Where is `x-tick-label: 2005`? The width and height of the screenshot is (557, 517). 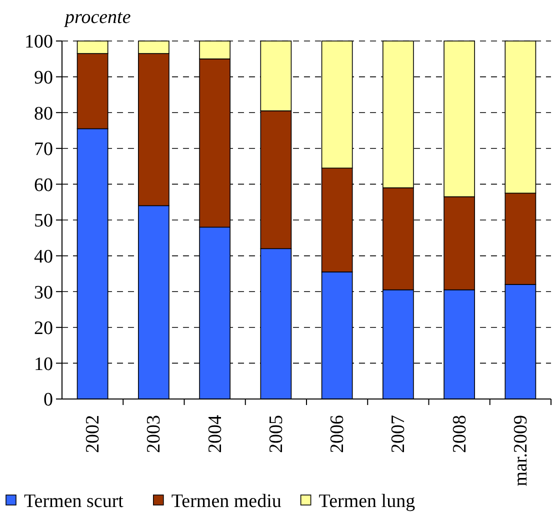 x-tick-label: 2005 is located at coordinates (276, 434).